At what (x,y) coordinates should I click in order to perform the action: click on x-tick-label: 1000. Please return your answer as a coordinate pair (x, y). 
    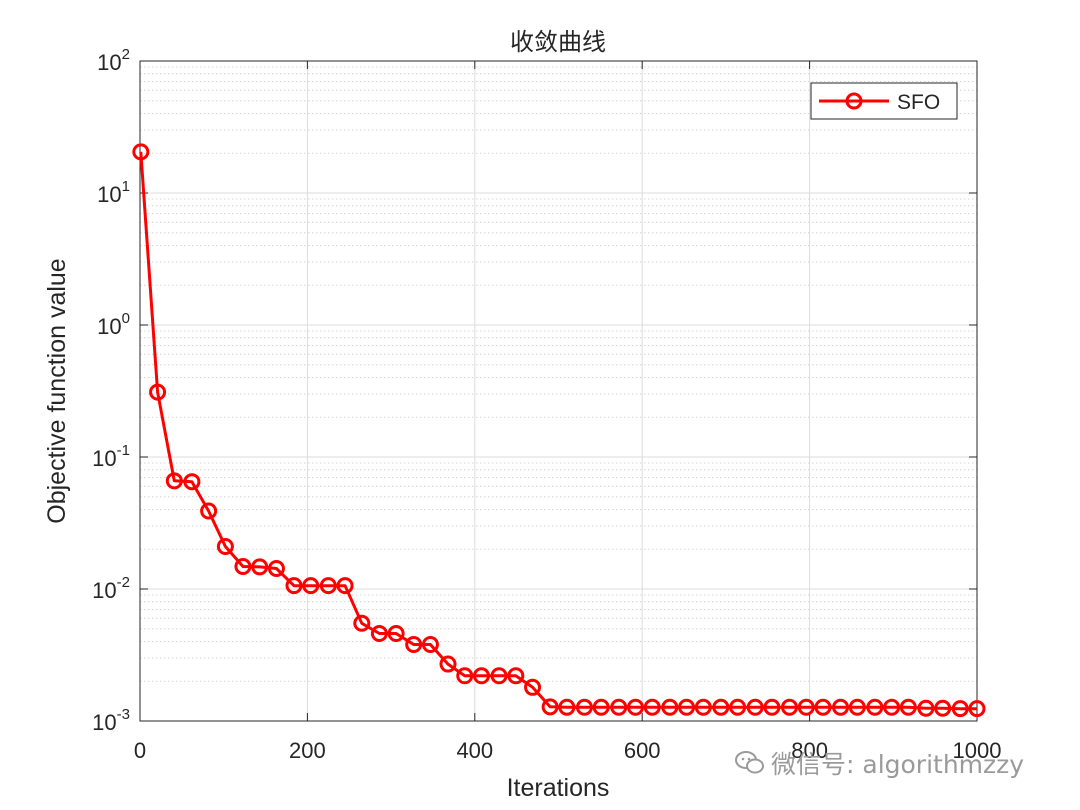
    Looking at the image, I should click on (977, 750).